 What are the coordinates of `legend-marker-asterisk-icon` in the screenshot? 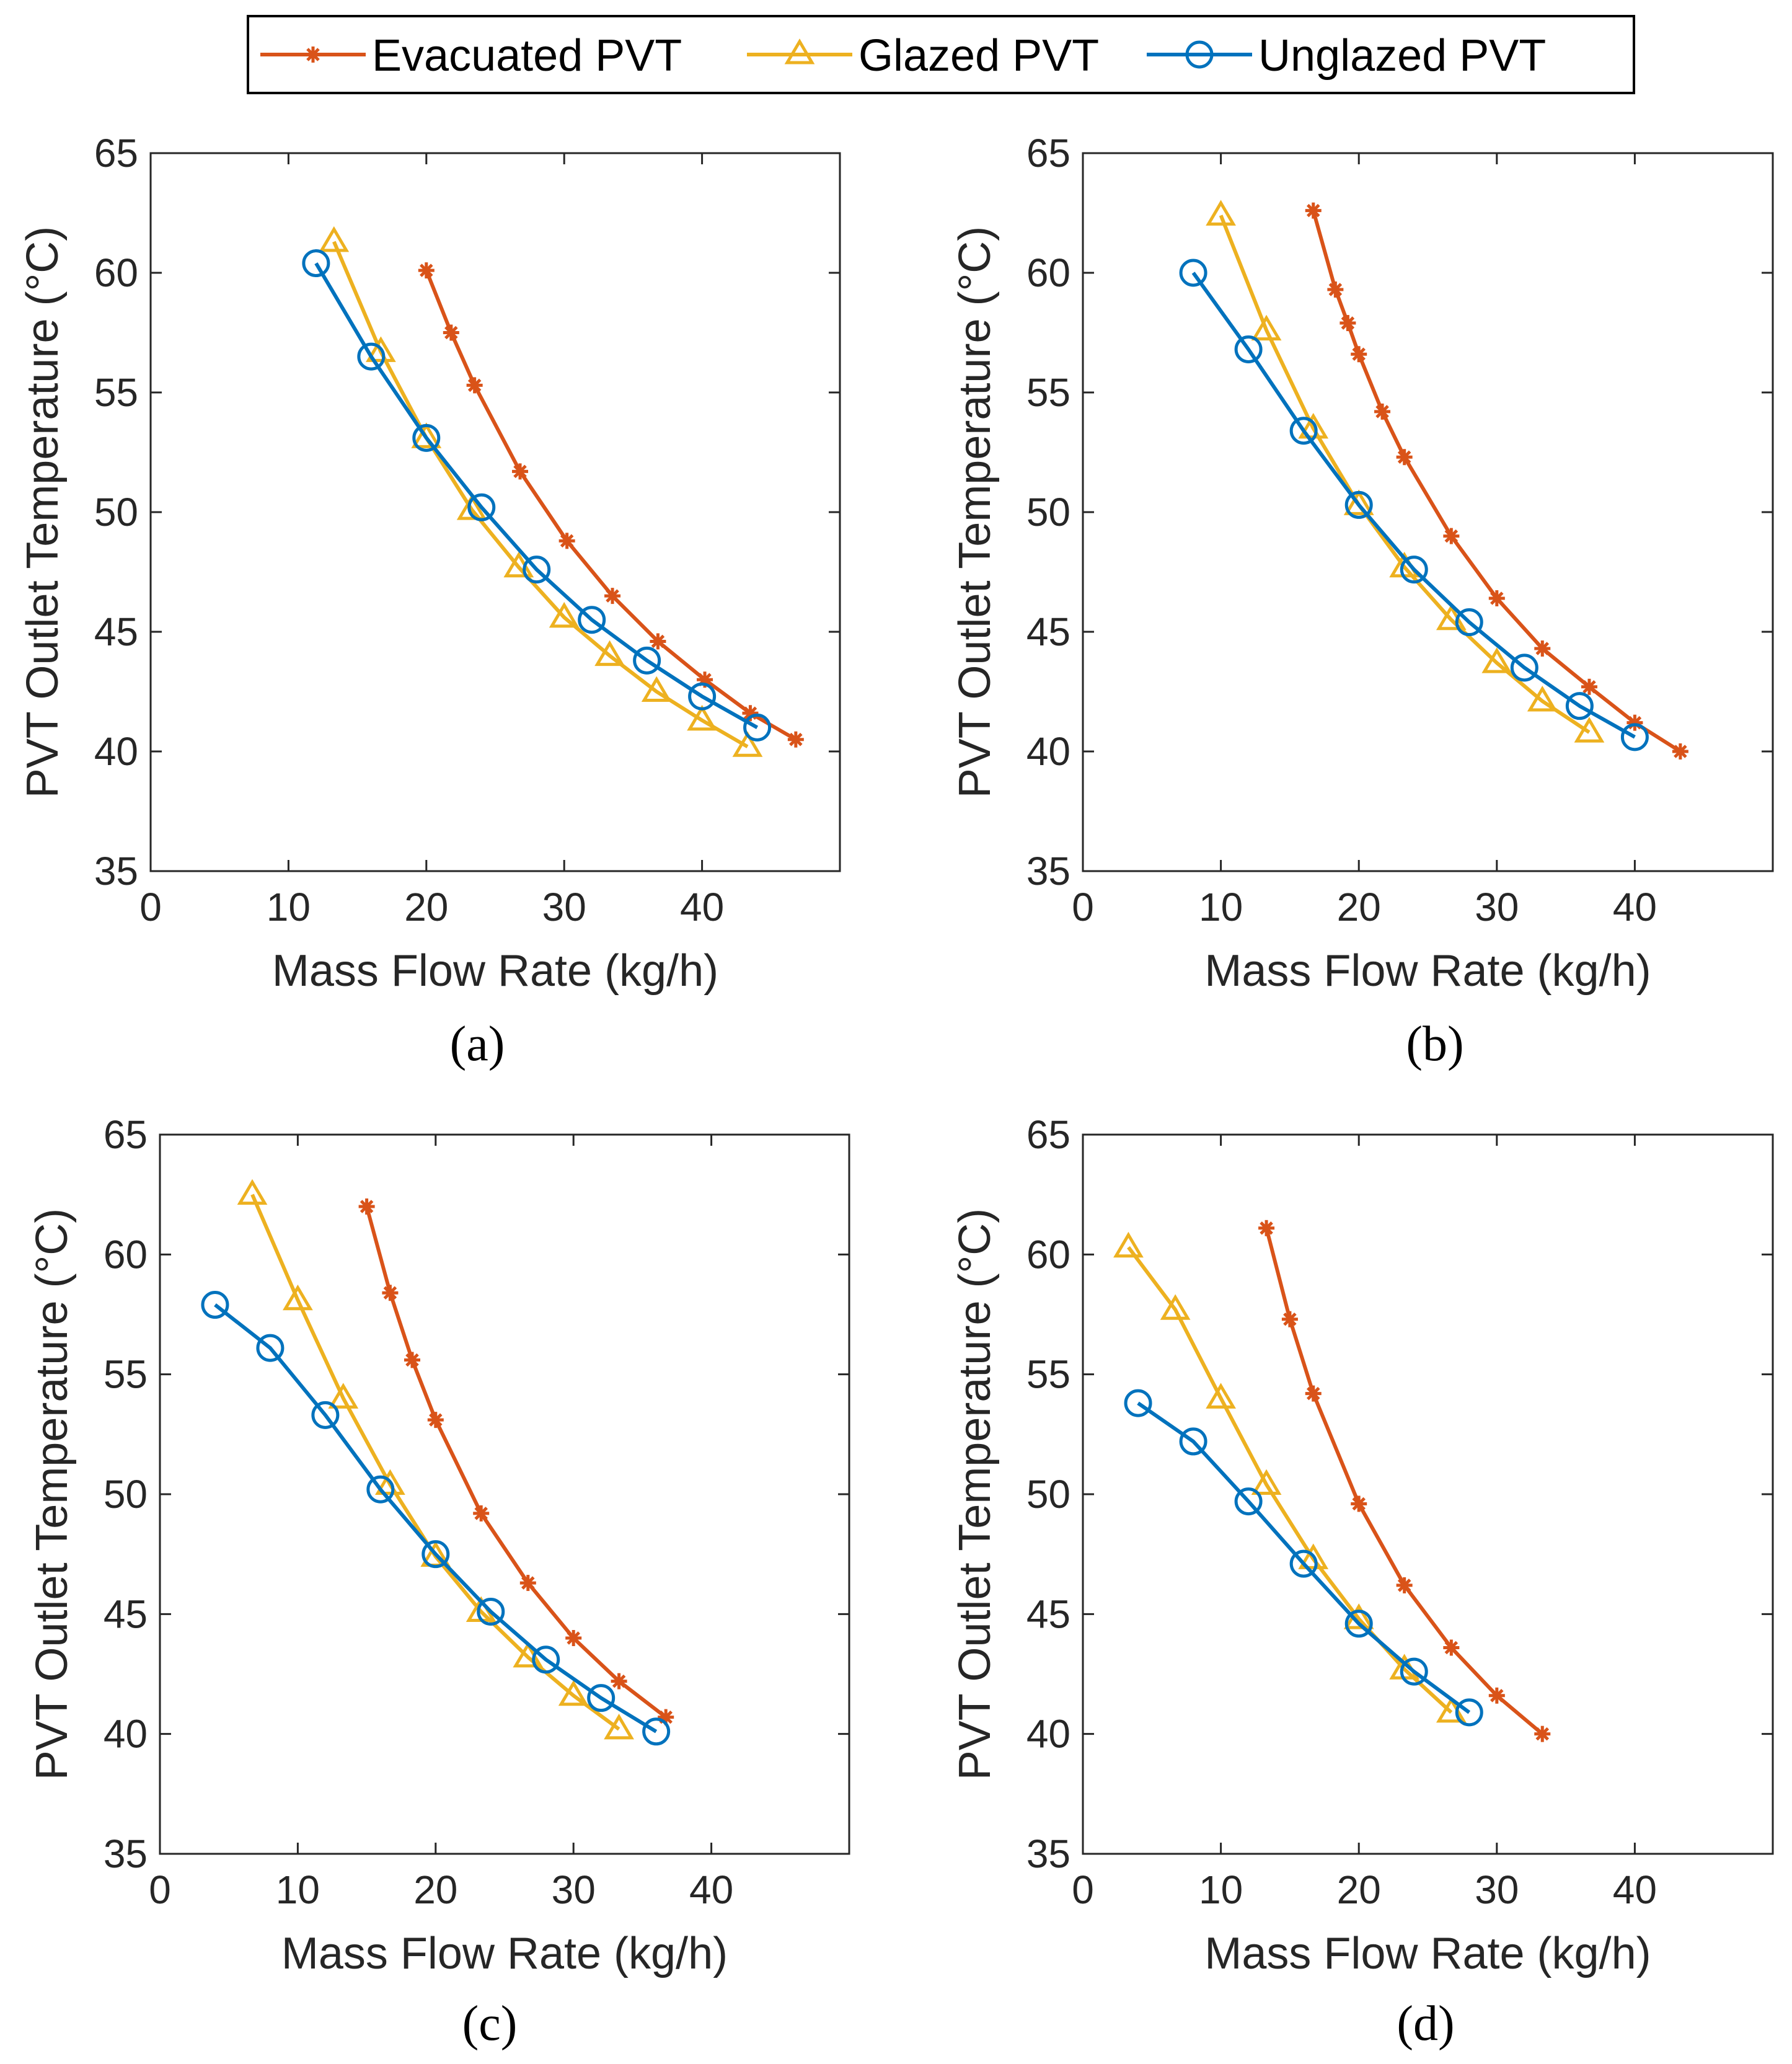 It's located at (313, 55).